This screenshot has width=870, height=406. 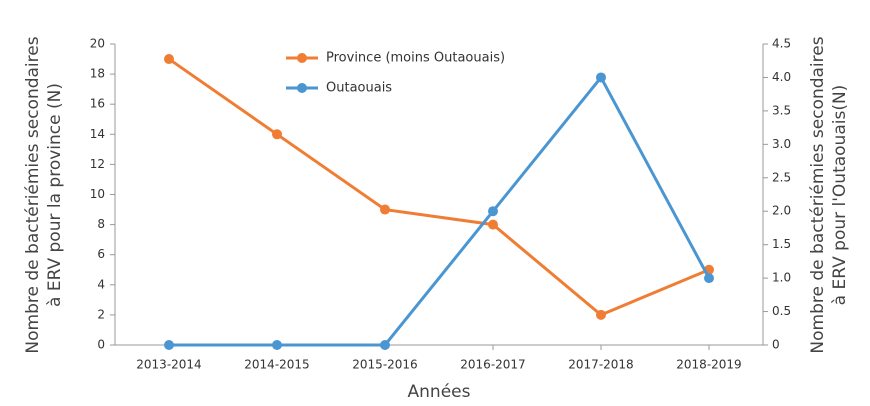 What do you see at coordinates (781, 278) in the screenshot?
I see `y2-tick-label: 1.0` at bounding box center [781, 278].